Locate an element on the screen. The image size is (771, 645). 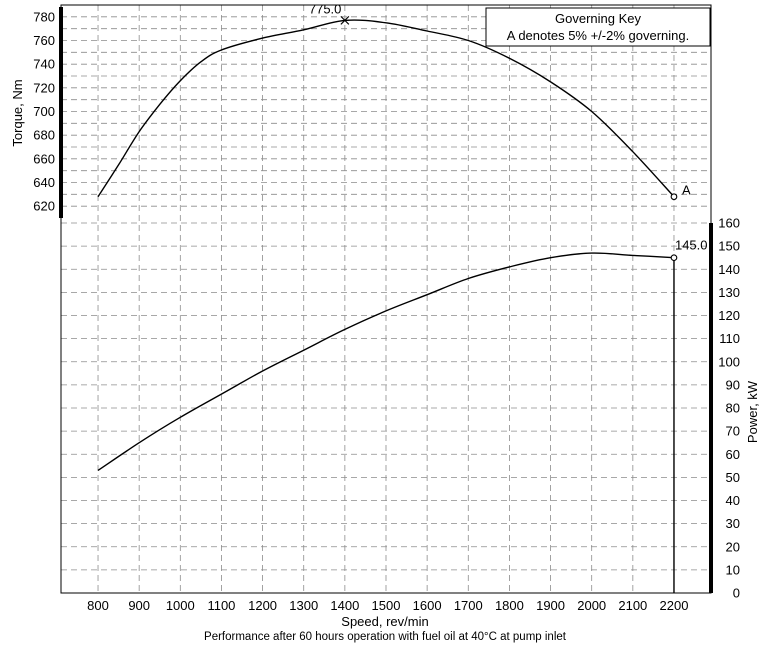
x-tick-label: 1000 is located at coordinates (180, 605).